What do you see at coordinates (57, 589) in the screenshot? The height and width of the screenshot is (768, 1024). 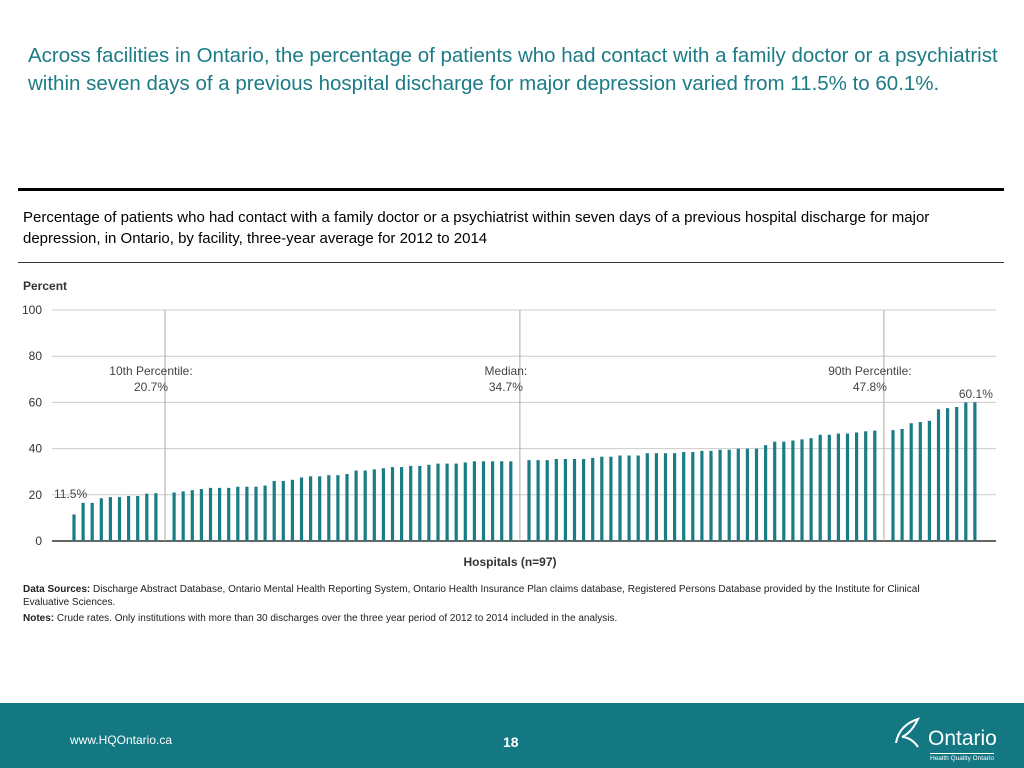 I see `sources-label: Data Sources:` at bounding box center [57, 589].